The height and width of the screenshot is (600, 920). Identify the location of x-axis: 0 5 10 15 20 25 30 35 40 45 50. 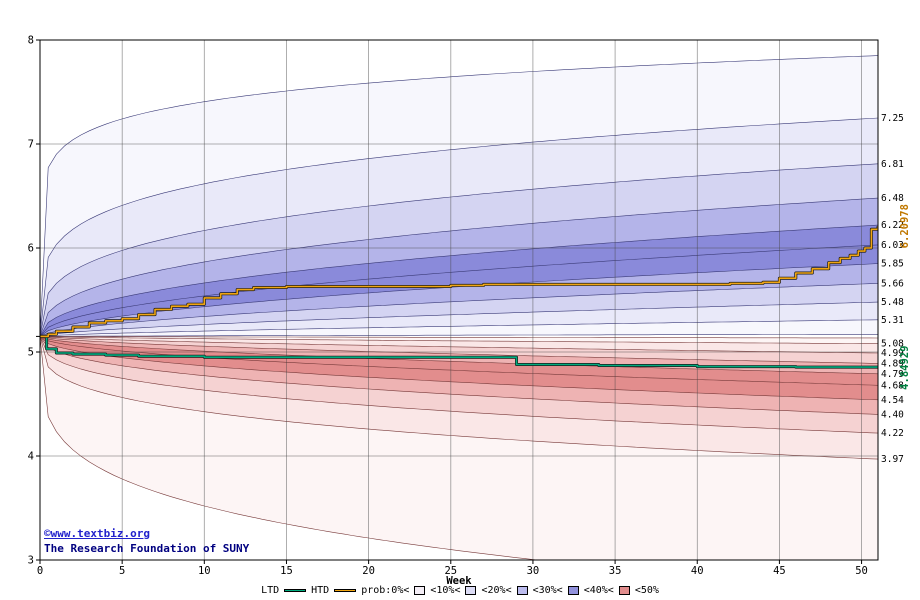
(452, 568).